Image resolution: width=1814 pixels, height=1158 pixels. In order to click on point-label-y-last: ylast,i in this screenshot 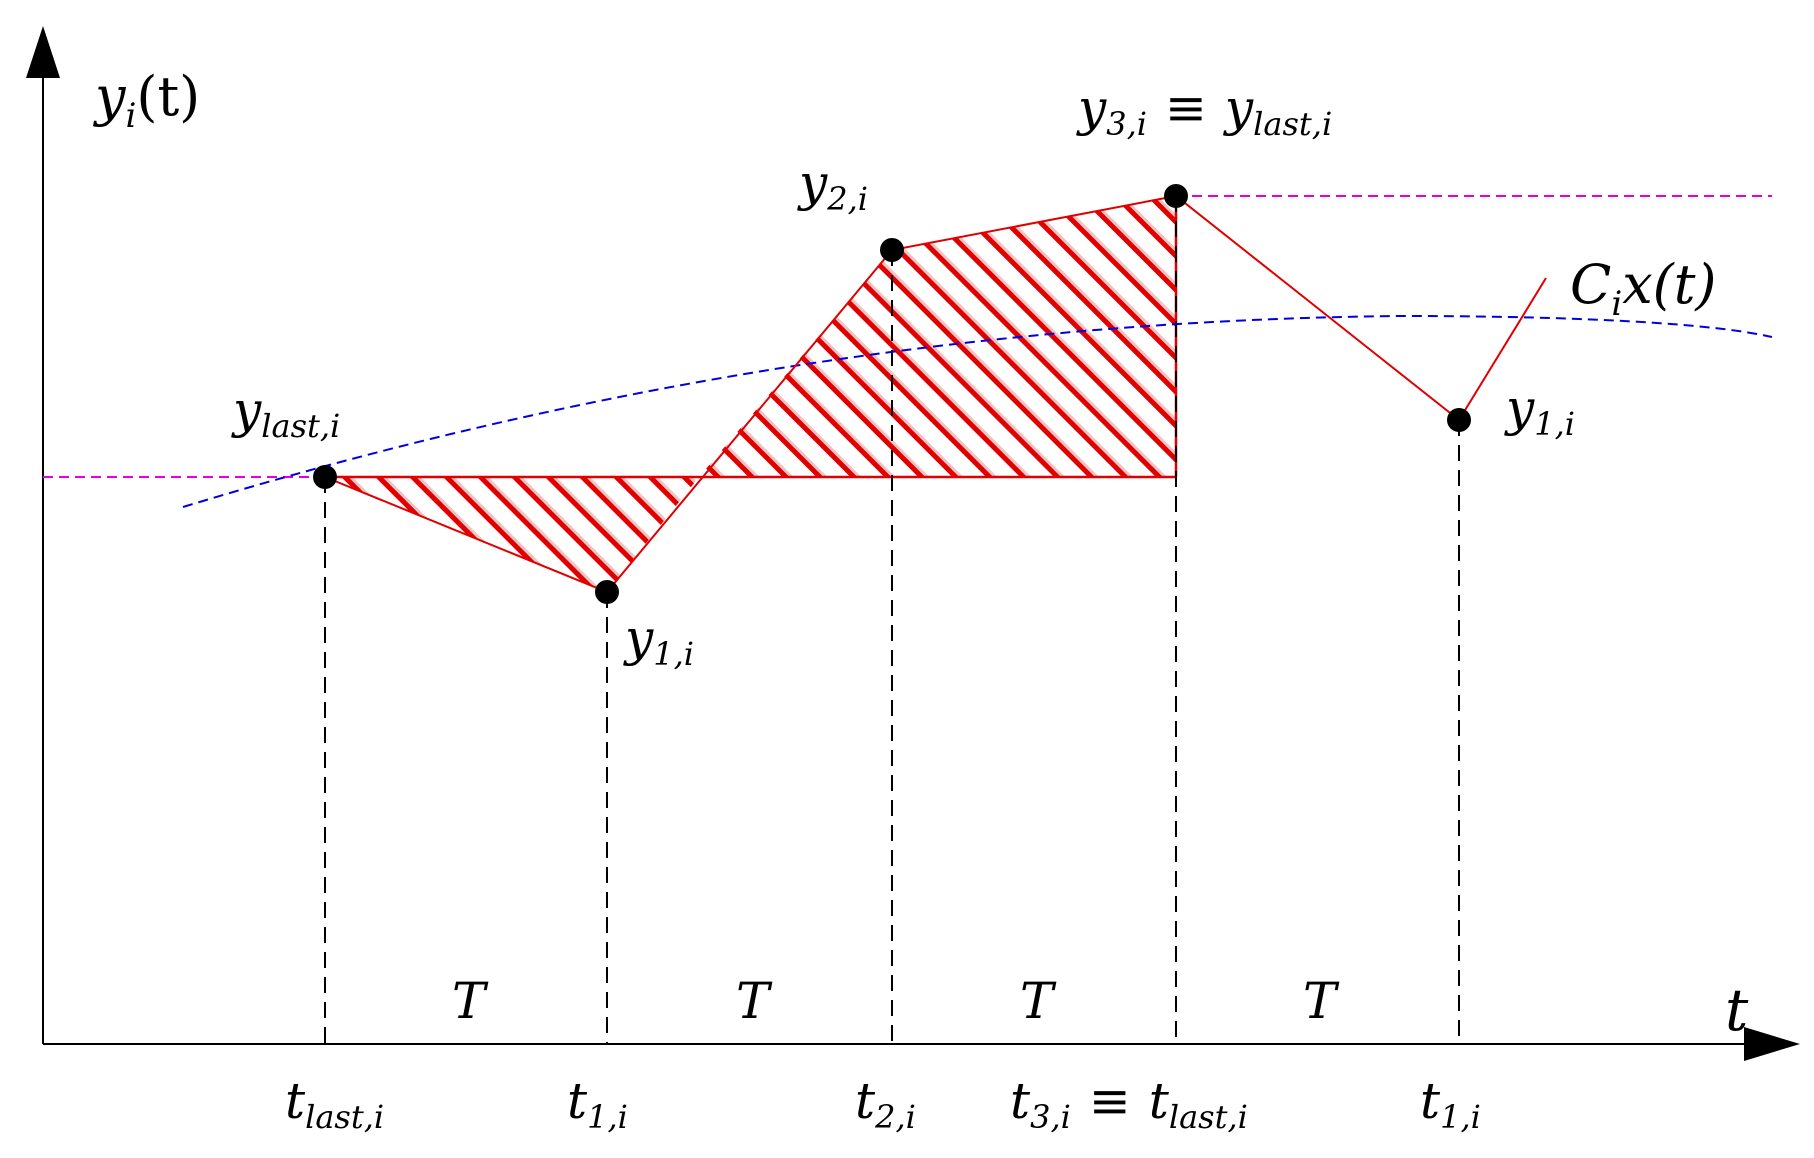, I will do `click(285, 413)`.